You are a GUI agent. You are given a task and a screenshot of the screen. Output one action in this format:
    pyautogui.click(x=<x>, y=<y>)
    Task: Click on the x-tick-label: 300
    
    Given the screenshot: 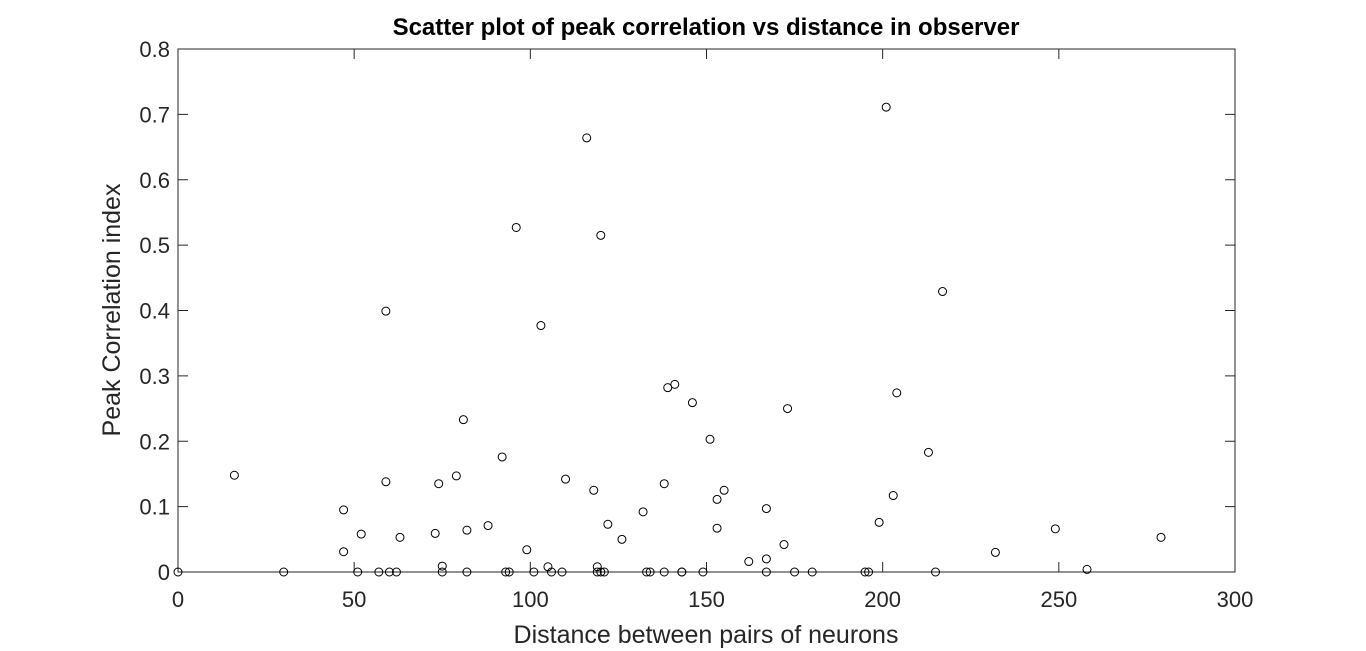 What is the action you would take?
    pyautogui.click(x=1235, y=599)
    